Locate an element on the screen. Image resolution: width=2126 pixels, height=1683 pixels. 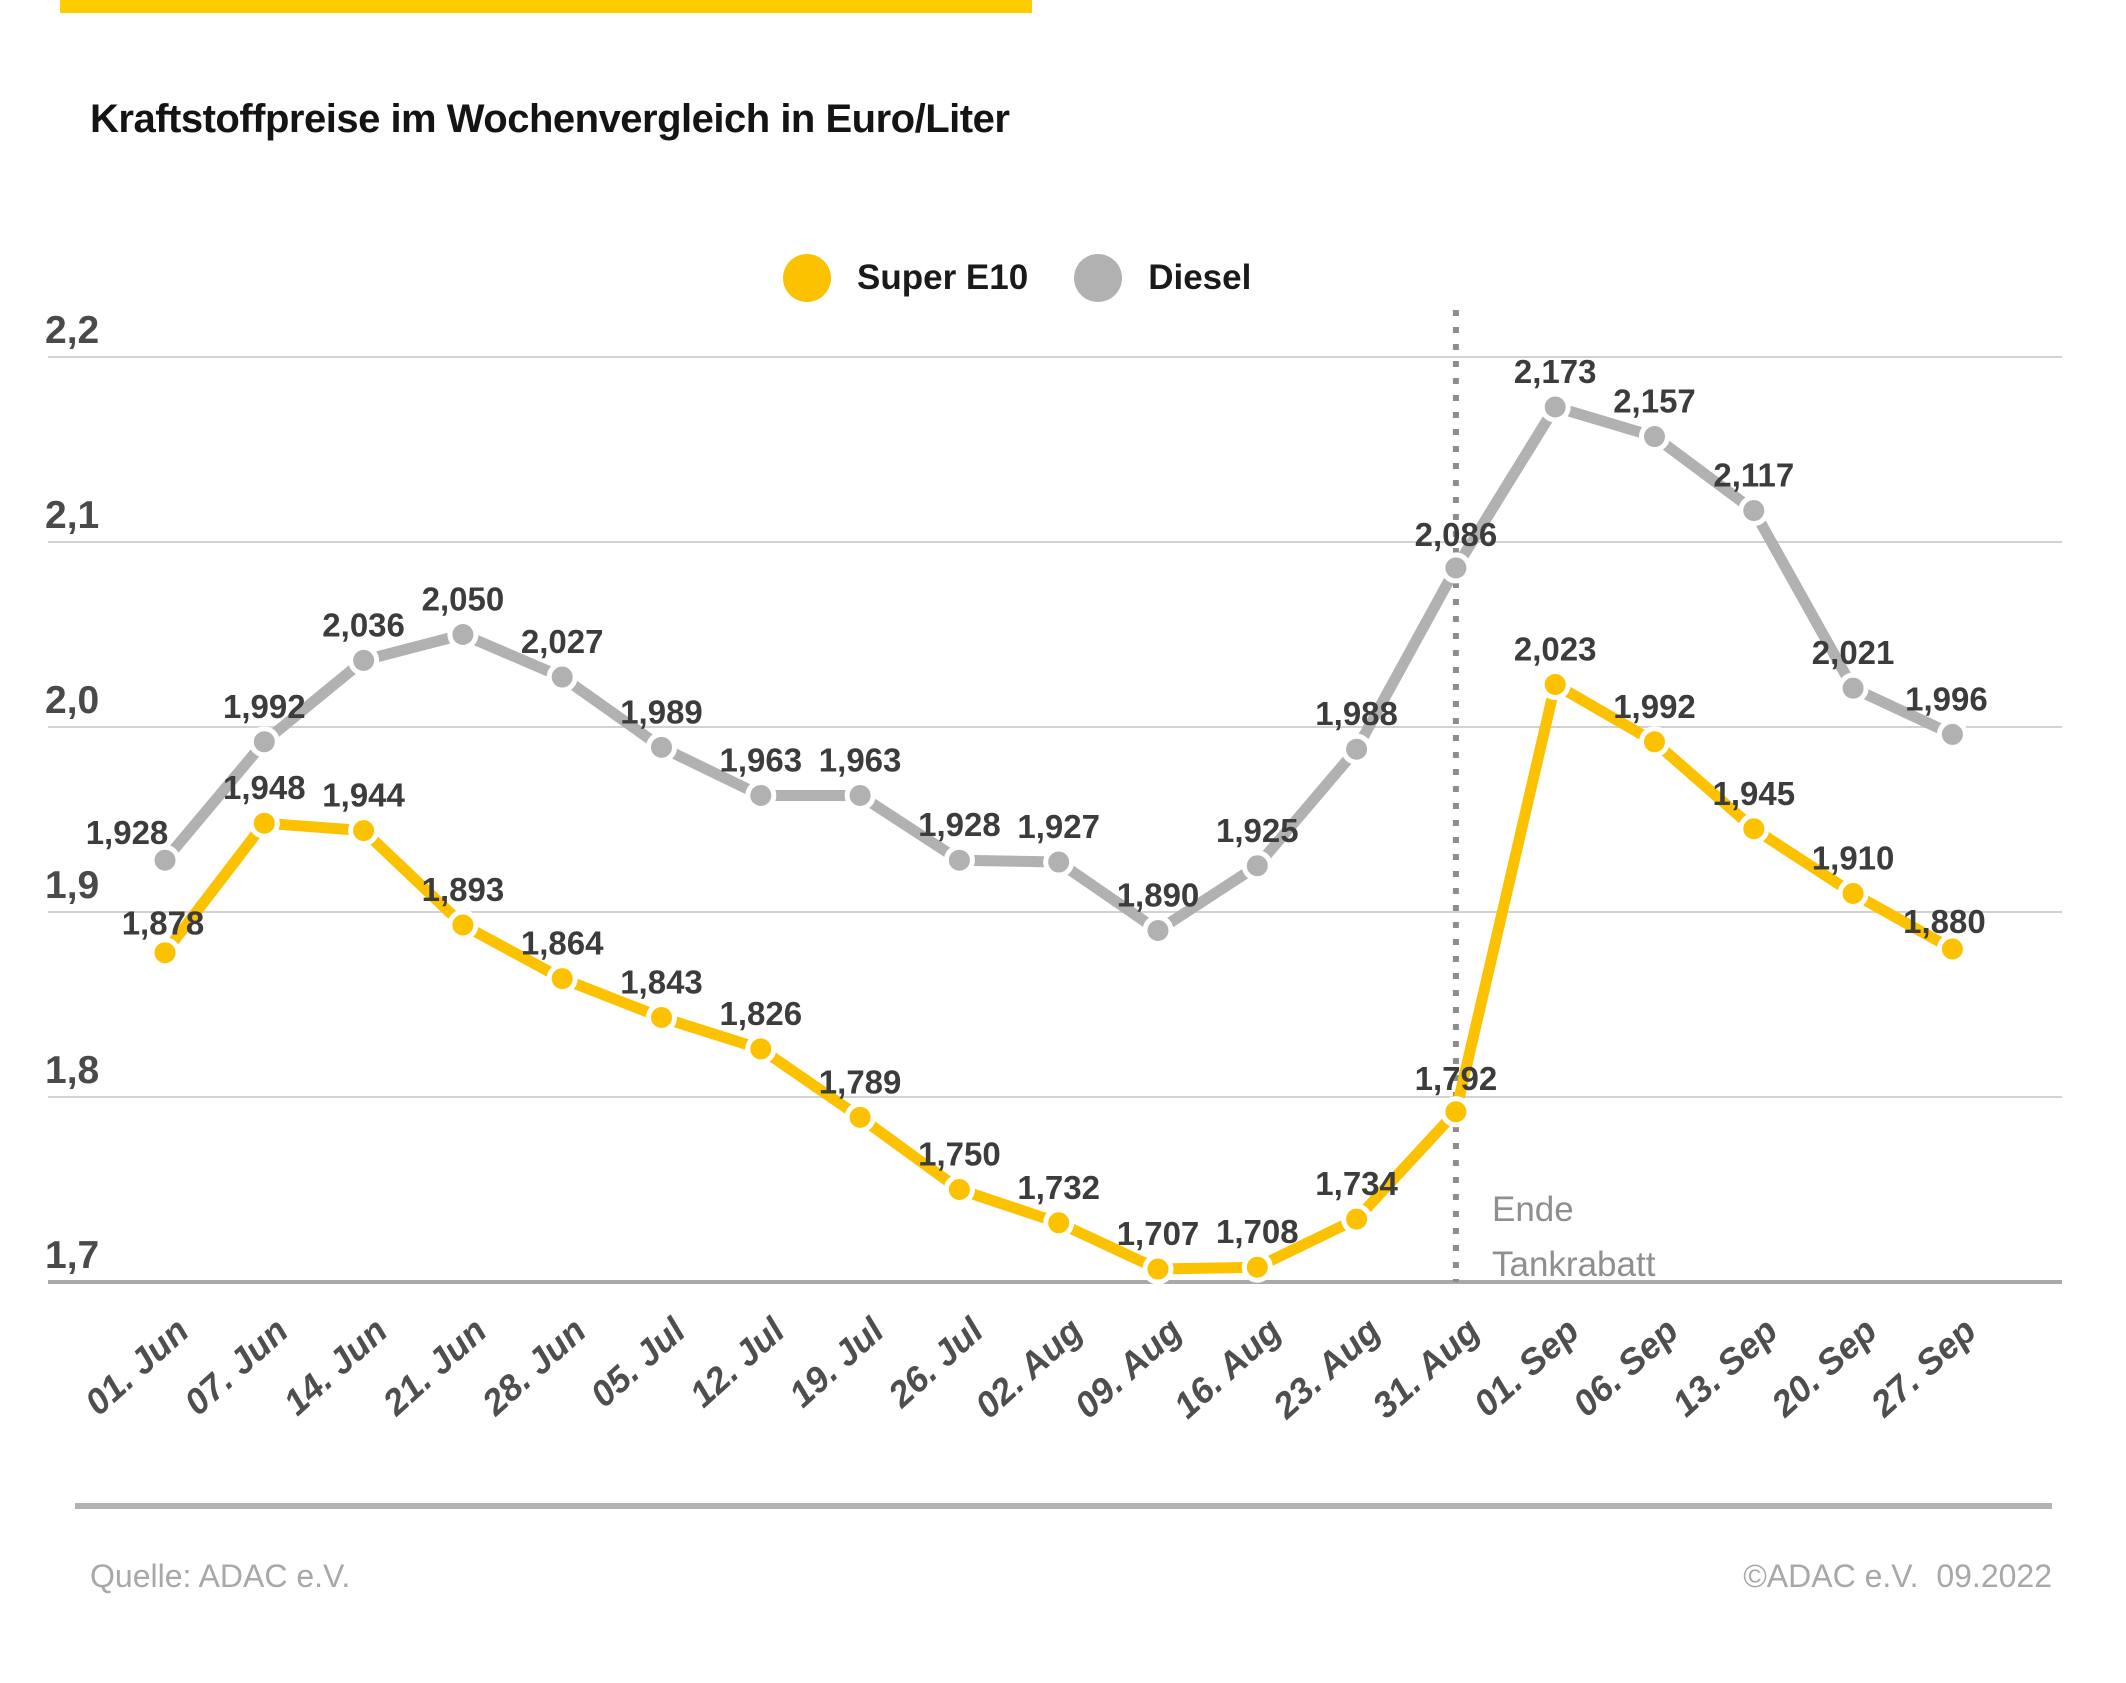
diesel-data-label: 2,027 is located at coordinates (562, 641).